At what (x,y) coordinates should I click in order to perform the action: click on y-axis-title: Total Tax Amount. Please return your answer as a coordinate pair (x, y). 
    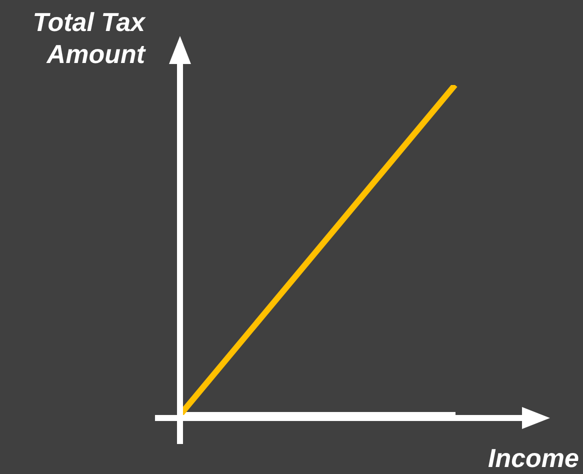
    Looking at the image, I should click on (88, 38).